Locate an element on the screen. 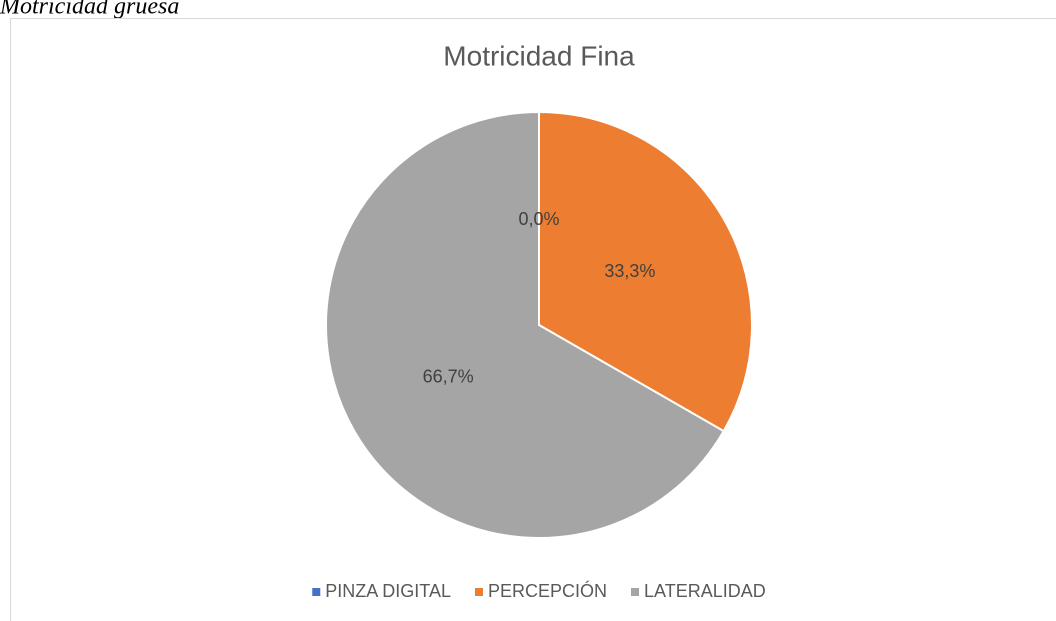 Image resolution: width=1056 pixels, height=621 pixels. chart-title: Motricidad Fina is located at coordinates (539, 55).